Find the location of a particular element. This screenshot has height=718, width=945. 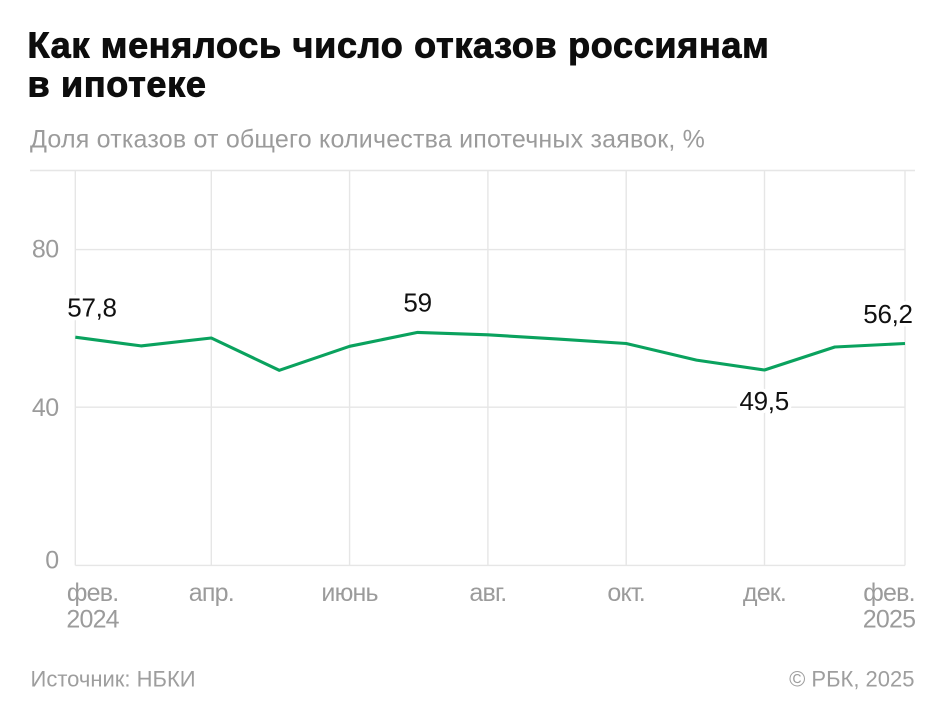

svg-text: Источник: НБКИ is located at coordinates (113, 679).